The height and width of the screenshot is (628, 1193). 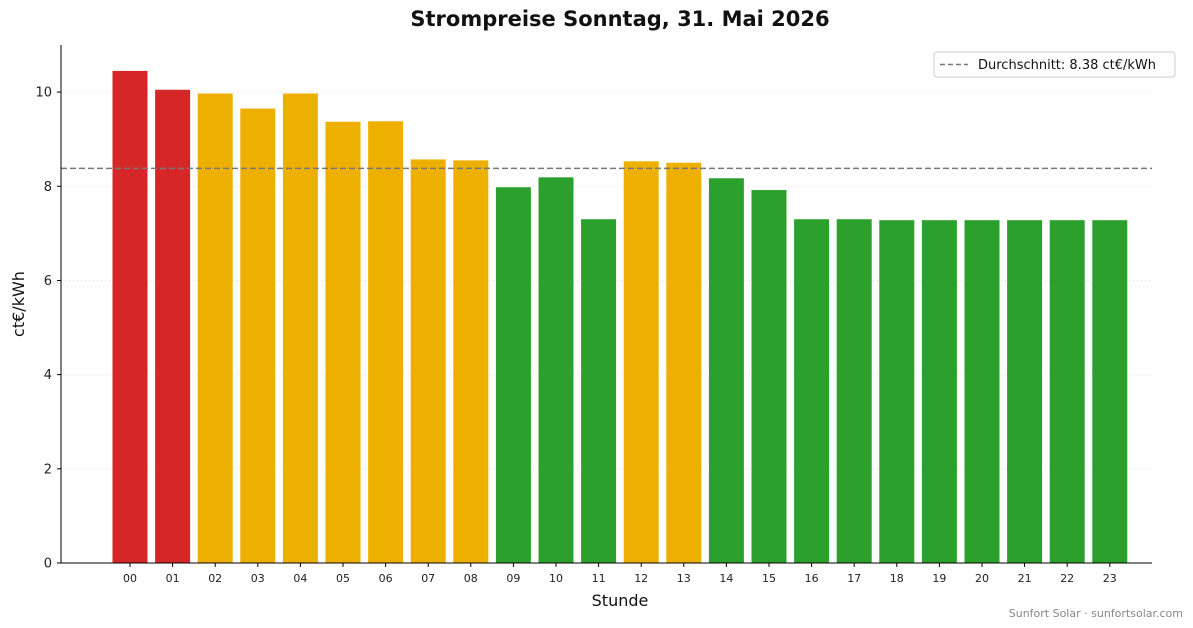 What do you see at coordinates (641, 578) in the screenshot?
I see `x-tick-label: 12` at bounding box center [641, 578].